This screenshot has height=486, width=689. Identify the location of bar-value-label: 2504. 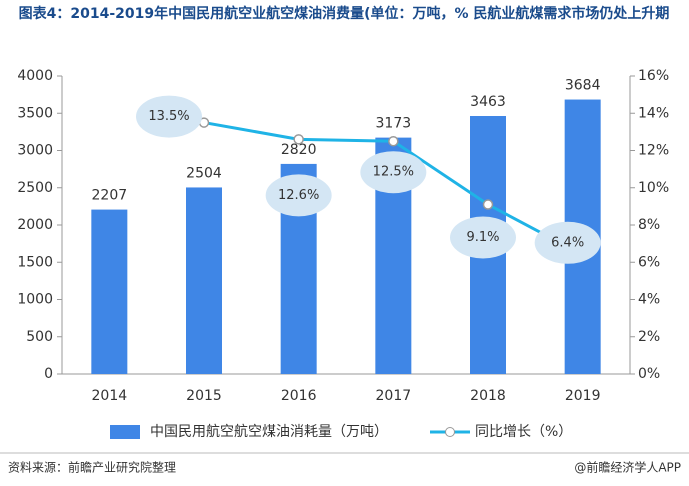
(204, 173).